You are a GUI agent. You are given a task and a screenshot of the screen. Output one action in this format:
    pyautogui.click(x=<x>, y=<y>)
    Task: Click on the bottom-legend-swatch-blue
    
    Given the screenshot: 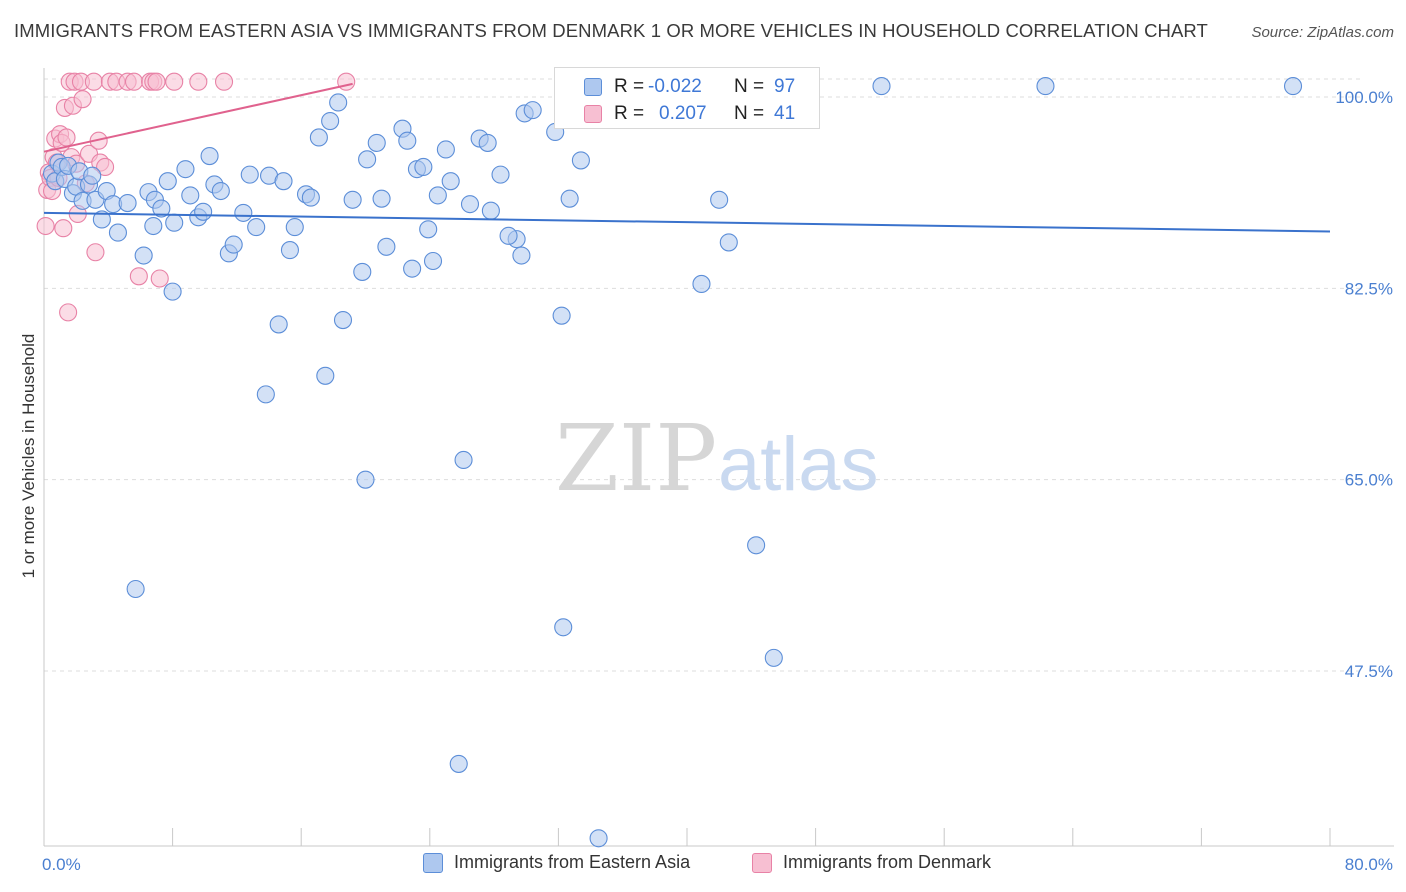 What is the action you would take?
    pyautogui.click(x=433, y=863)
    